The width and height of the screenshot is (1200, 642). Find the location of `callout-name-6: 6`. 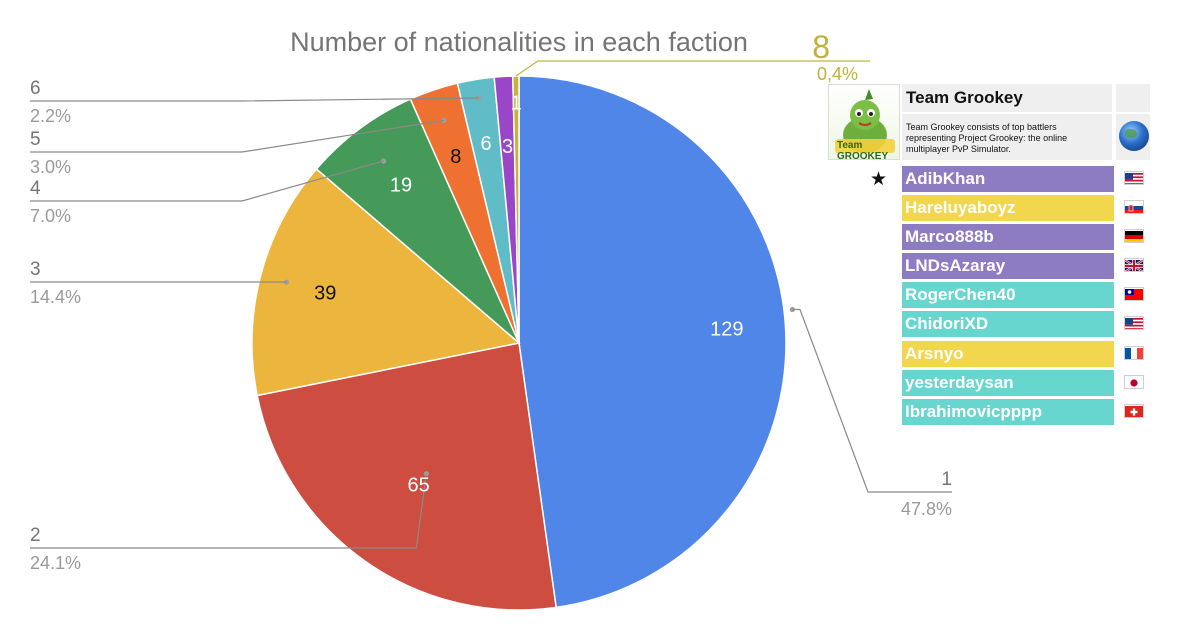

callout-name-6: 6 is located at coordinates (35, 88).